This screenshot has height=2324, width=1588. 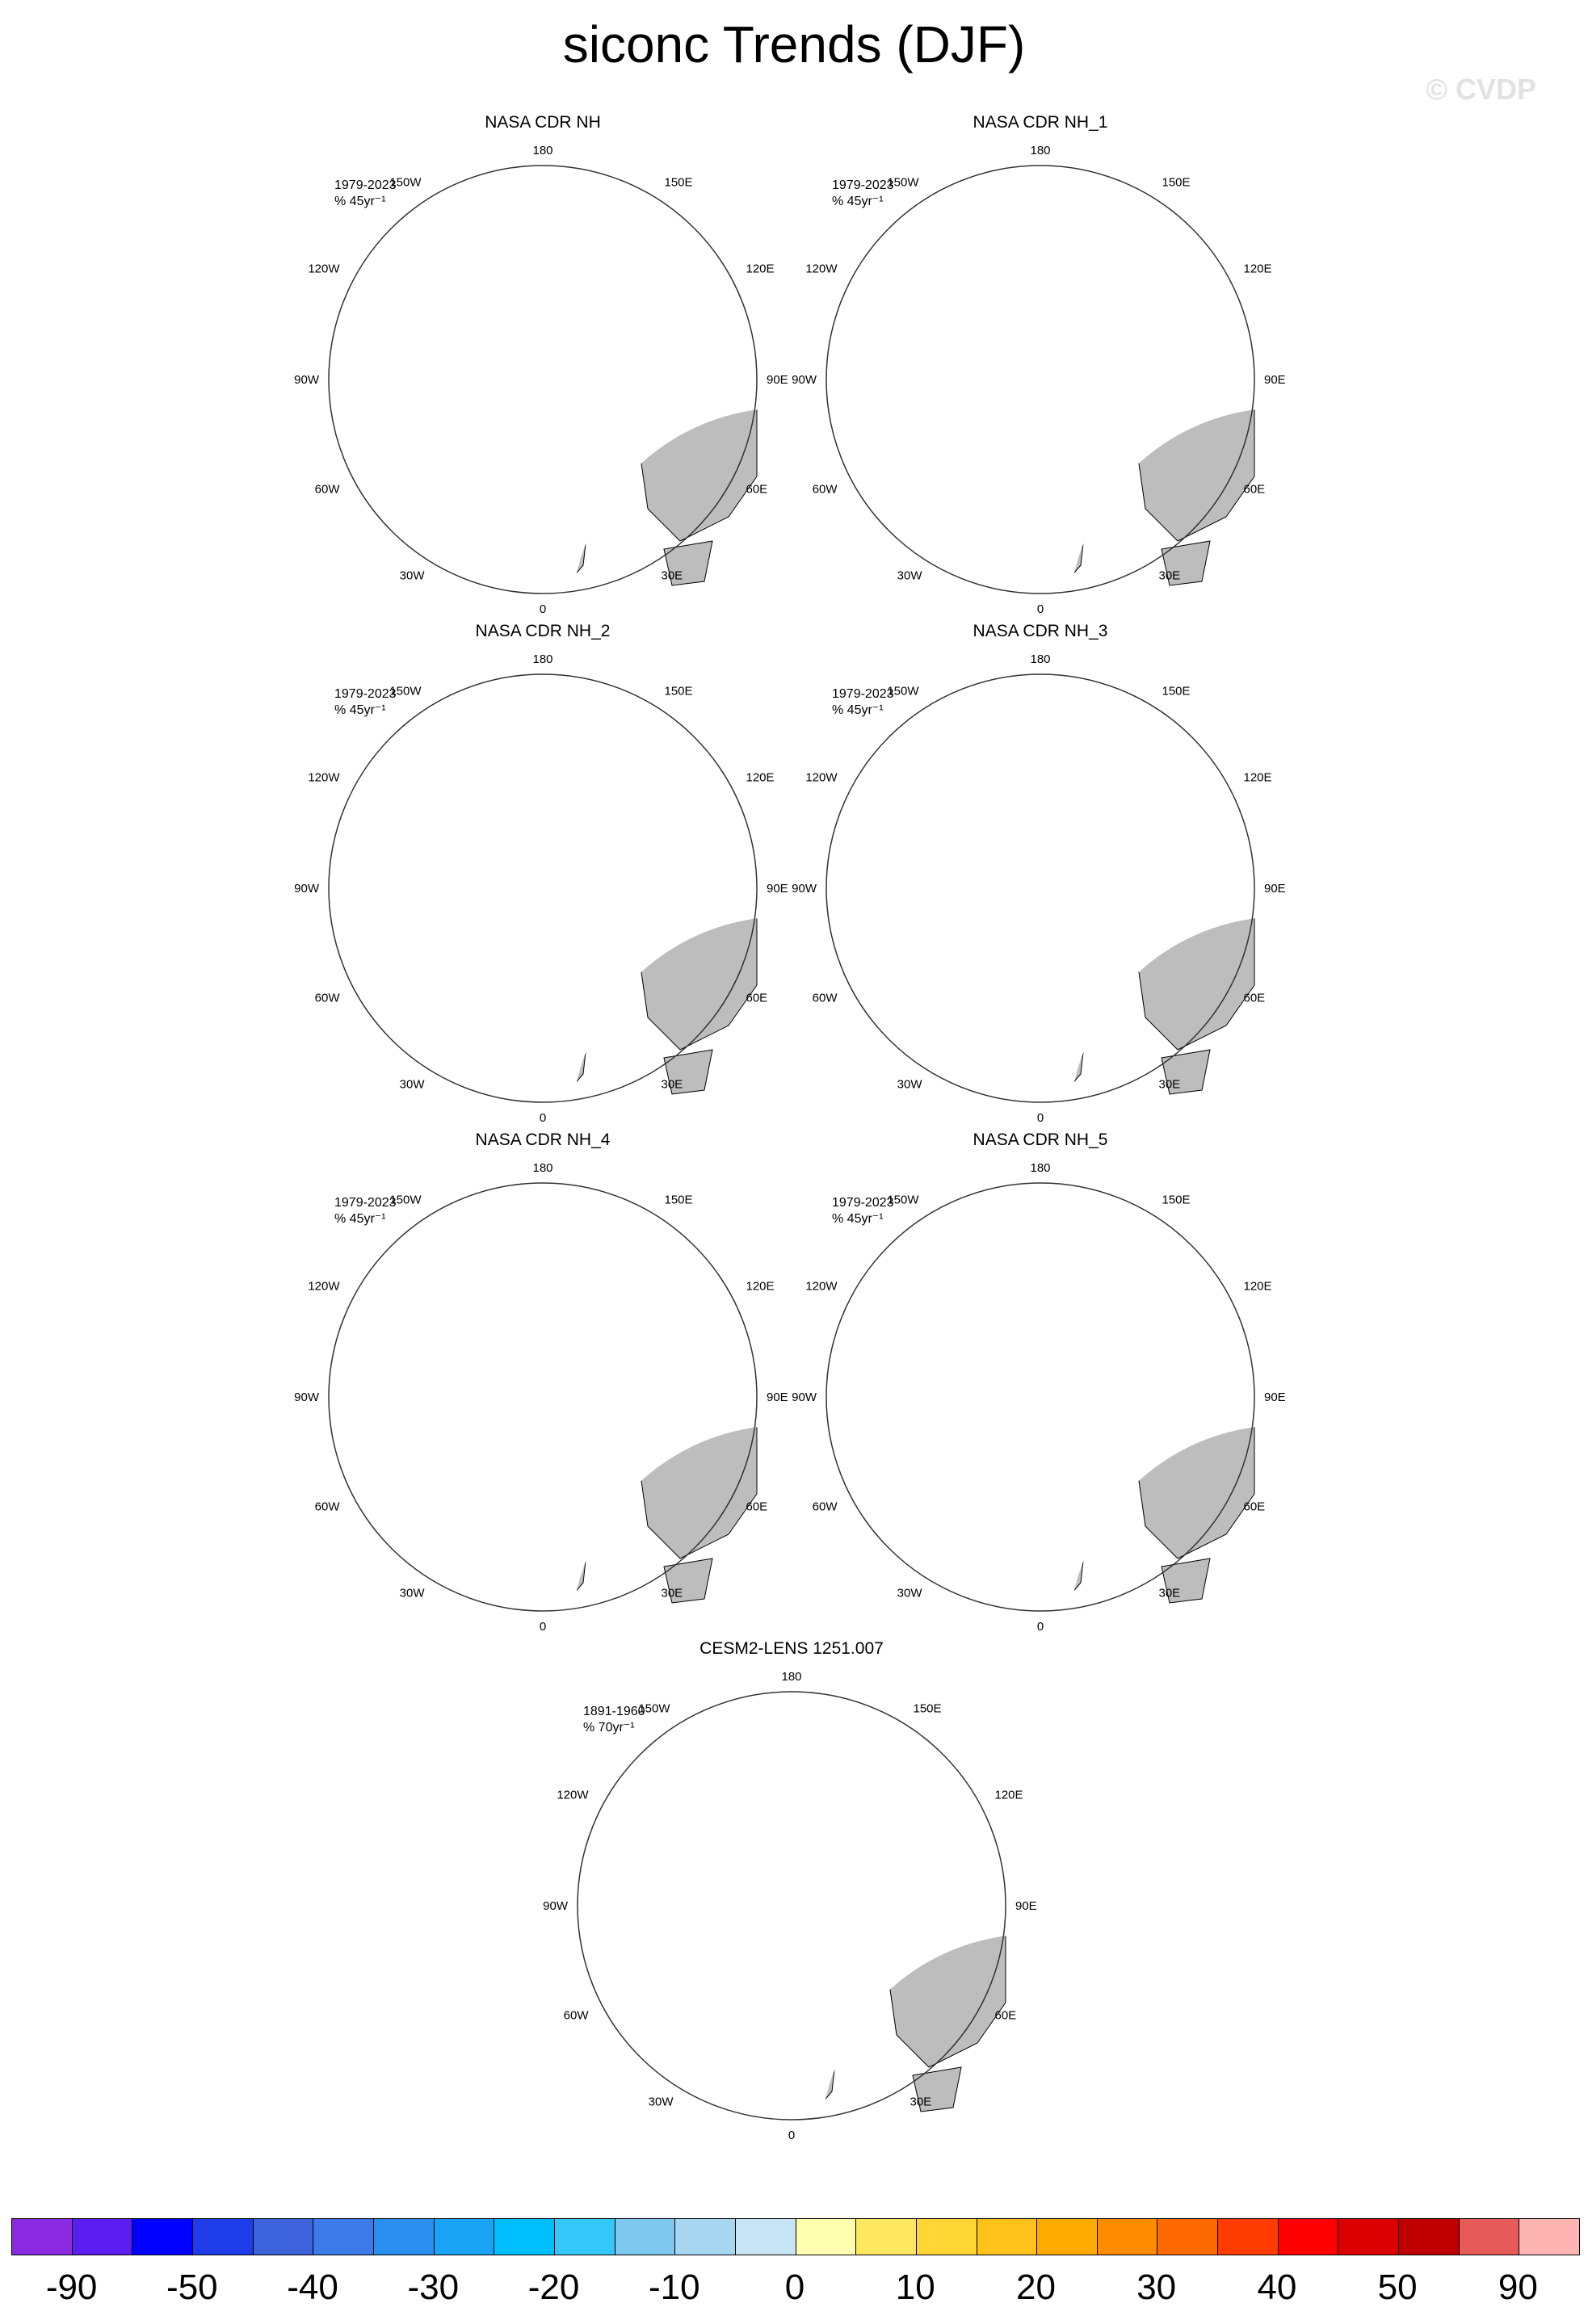 I want to click on colorbar-label: -90, so click(x=71, y=2287).